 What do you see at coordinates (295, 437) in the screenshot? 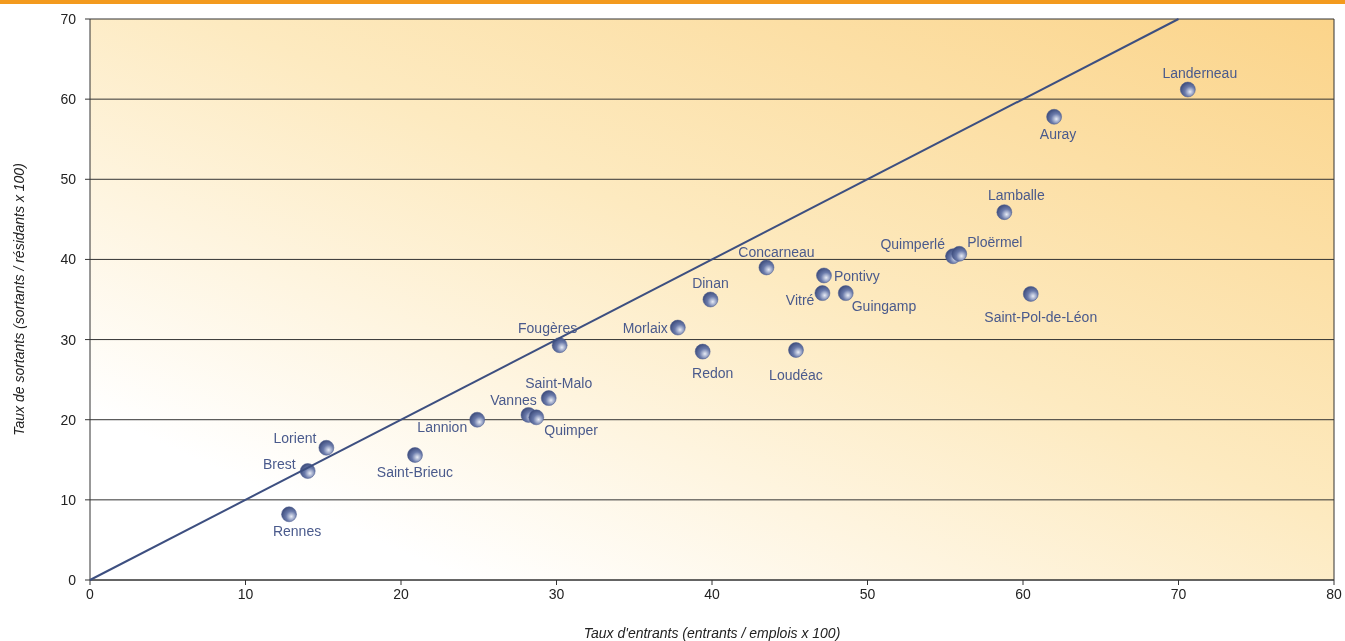
I see `annotation: Lorient` at bounding box center [295, 437].